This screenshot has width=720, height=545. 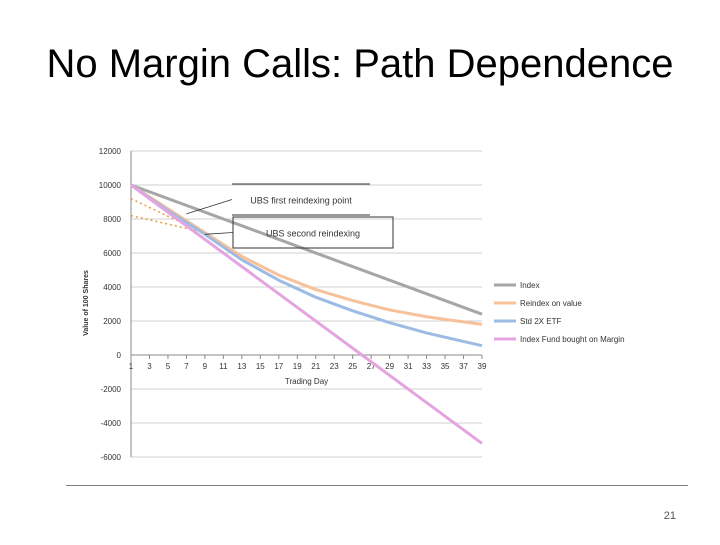 I want to click on reference-line, so click(x=154, y=209).